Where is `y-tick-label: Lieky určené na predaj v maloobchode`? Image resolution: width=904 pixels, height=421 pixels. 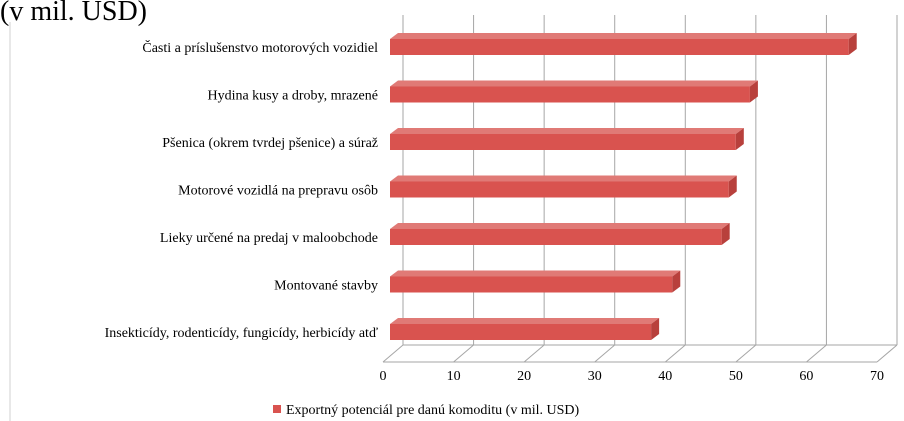
y-tick-label: Lieky určené na predaj v maloobchode is located at coordinates (269, 238).